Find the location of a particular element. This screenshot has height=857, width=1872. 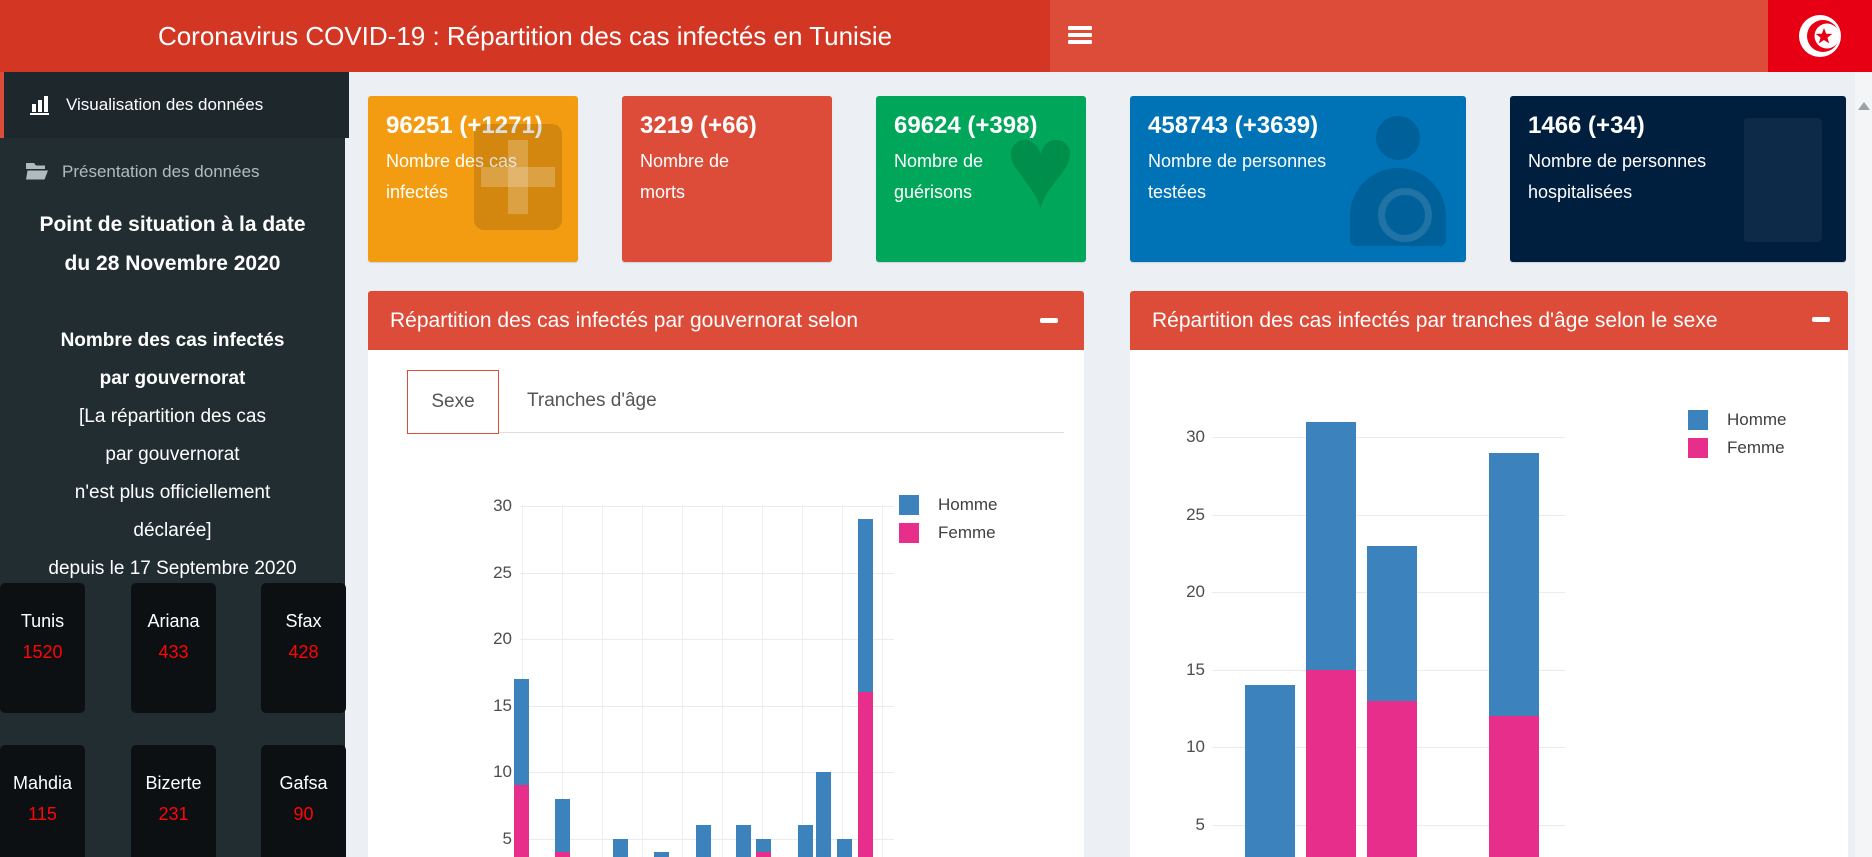

note-line: [La répartition des cas is located at coordinates (172, 416).